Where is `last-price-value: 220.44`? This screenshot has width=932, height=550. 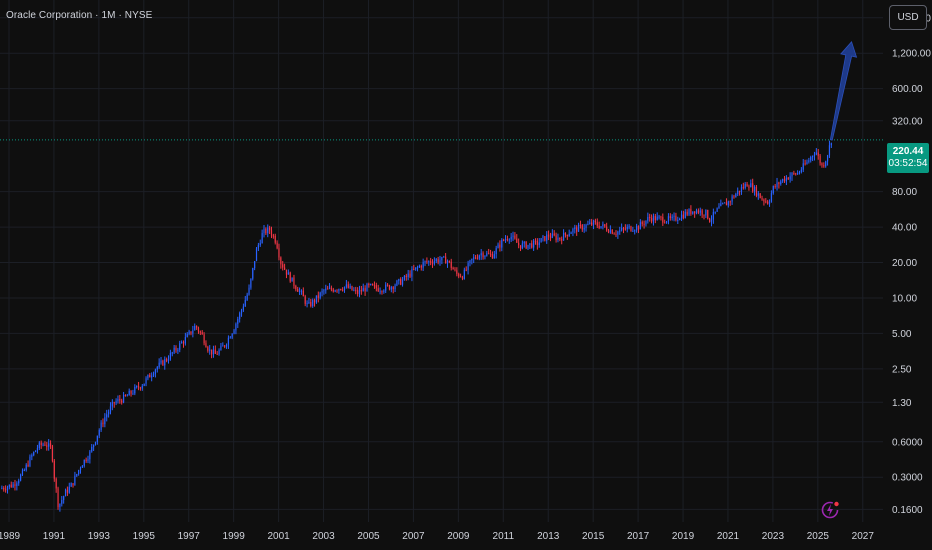 last-price-value: 220.44 is located at coordinates (908, 151).